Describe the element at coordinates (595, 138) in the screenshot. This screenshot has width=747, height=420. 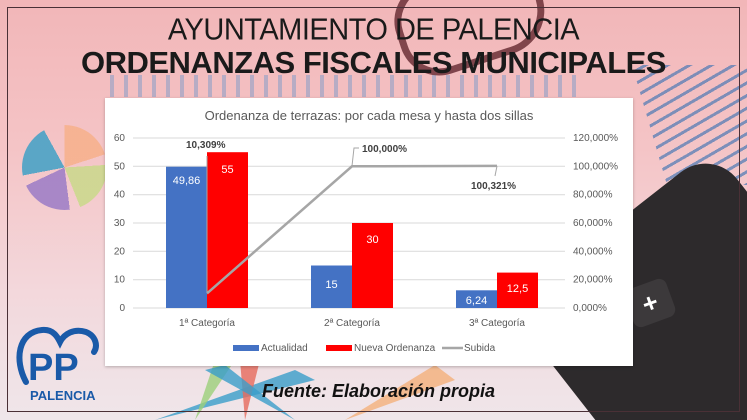
I see `svg-text: 120,000%` at that location.